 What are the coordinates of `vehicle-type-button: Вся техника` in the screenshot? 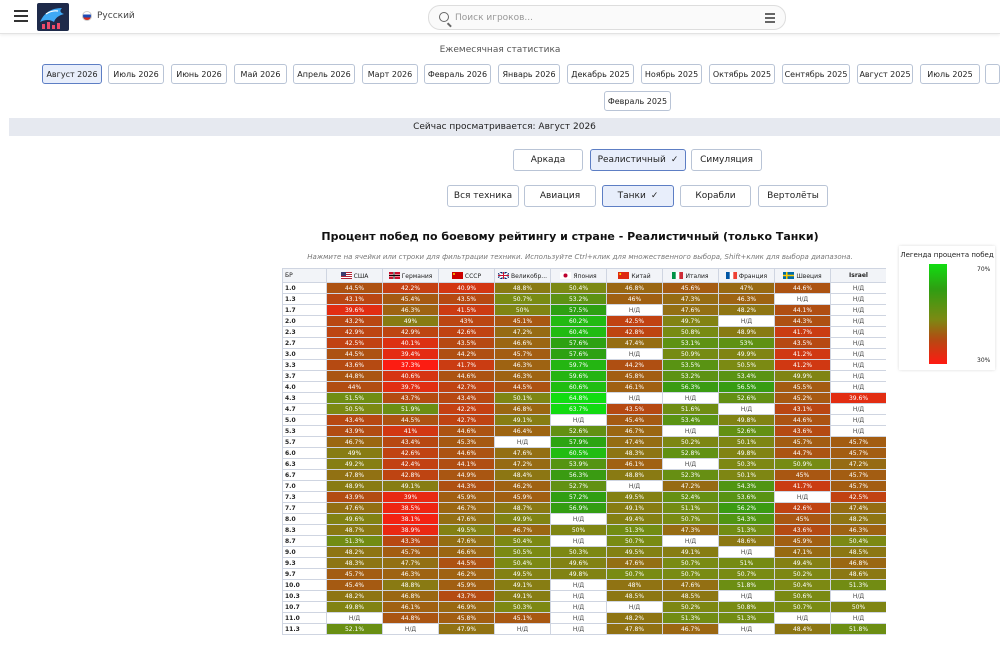 It's located at (483, 196).